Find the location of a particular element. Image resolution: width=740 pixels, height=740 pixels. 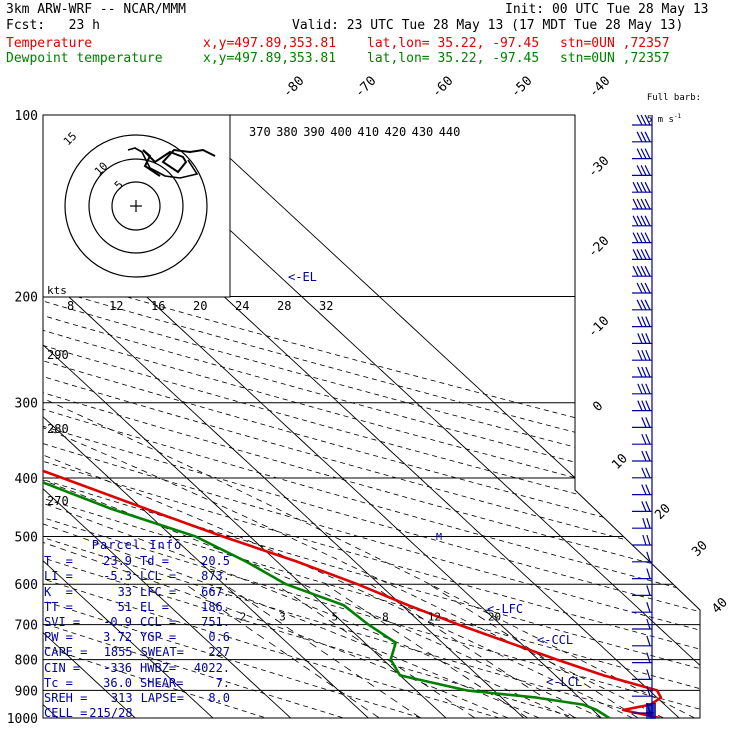

temperature-xy: x,y=497.89,353.81 is located at coordinates (270, 43).